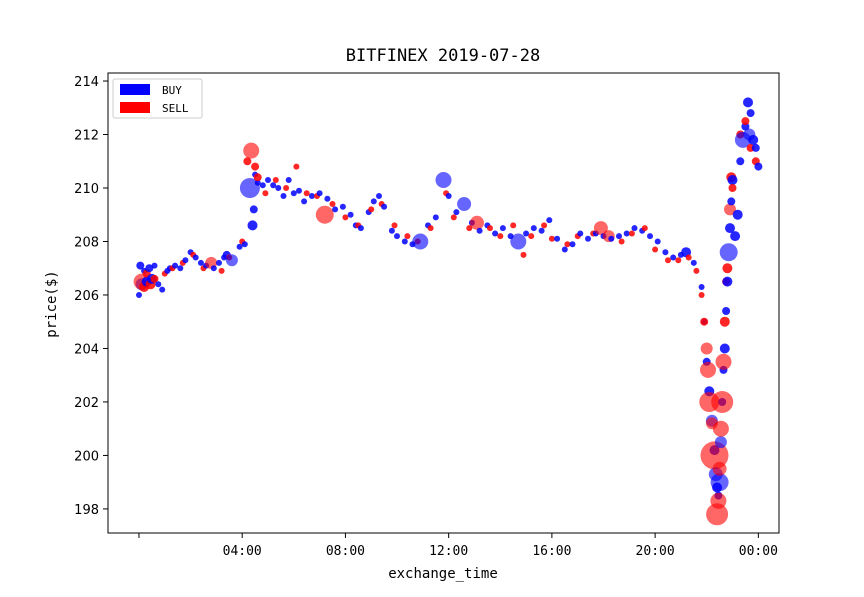 This screenshot has height=597, width=864. What do you see at coordinates (135, 107) in the screenshot?
I see `legend-swatch-sell` at bounding box center [135, 107].